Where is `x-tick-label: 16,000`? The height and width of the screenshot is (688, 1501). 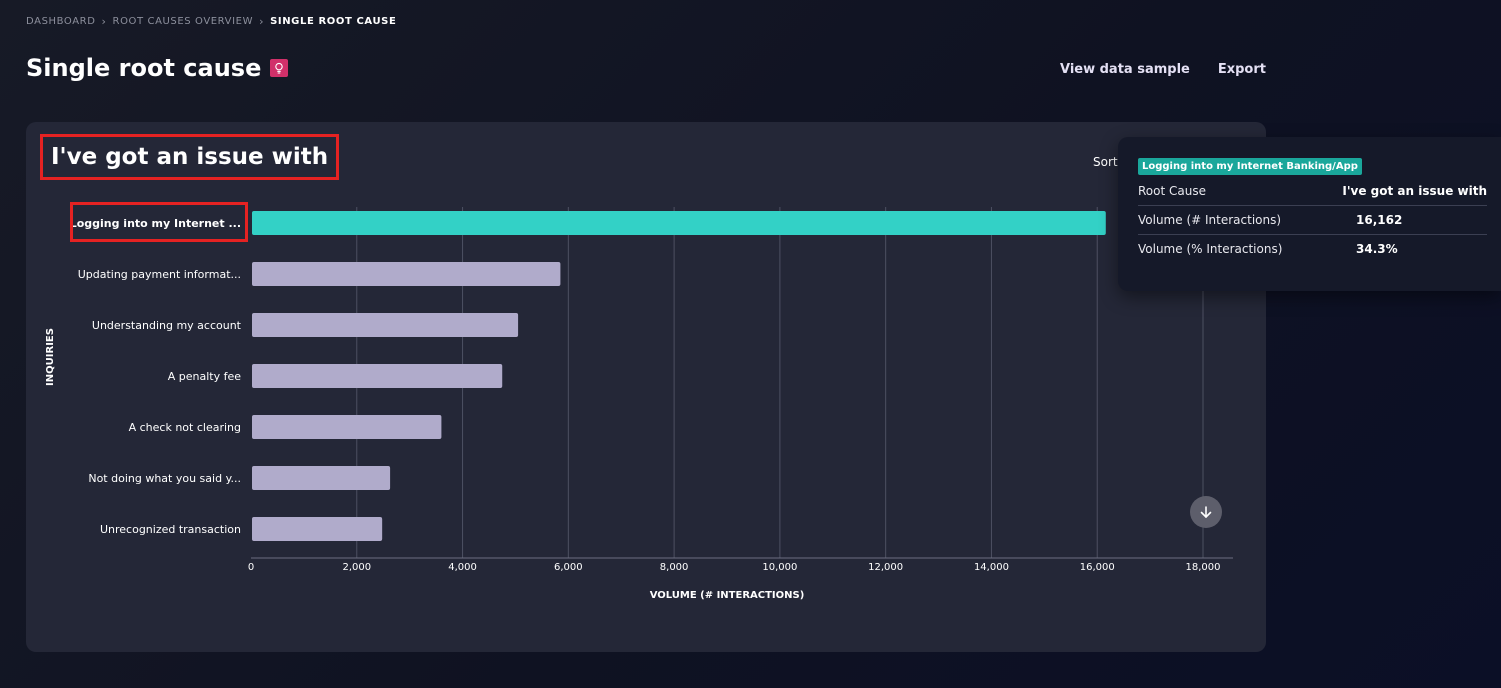 x-tick-label: 16,000 is located at coordinates (1097, 567).